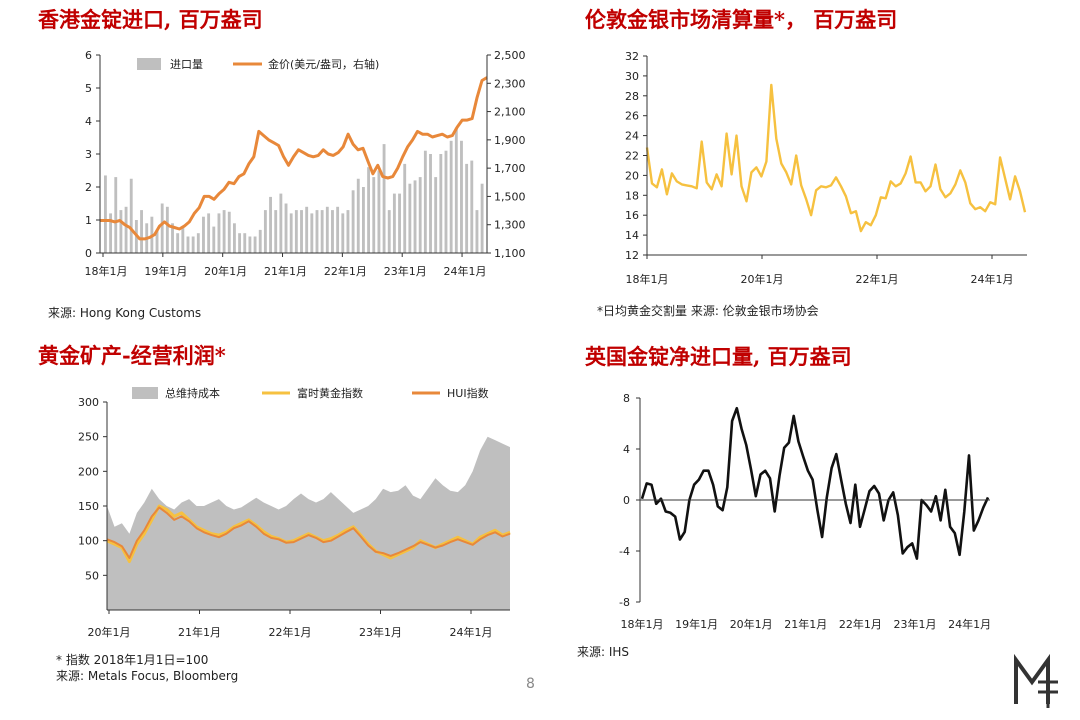 The image size is (1080, 720). I want to click on chart2-ytick-label: 16, so click(632, 215).